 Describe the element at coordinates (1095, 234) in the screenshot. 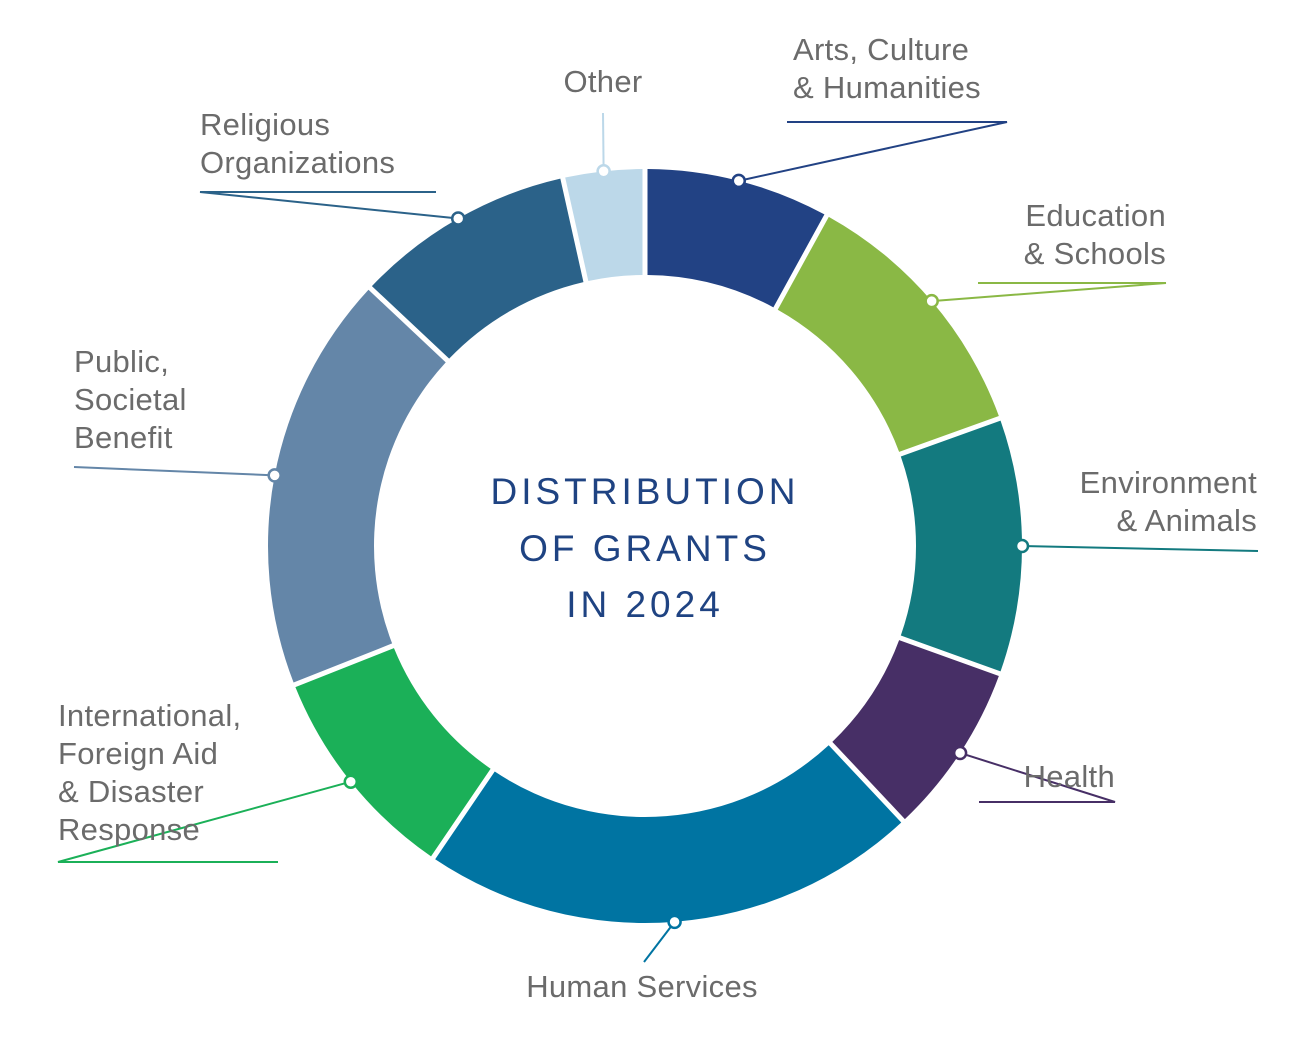

I see `slice-label-1: Education & Schools` at that location.